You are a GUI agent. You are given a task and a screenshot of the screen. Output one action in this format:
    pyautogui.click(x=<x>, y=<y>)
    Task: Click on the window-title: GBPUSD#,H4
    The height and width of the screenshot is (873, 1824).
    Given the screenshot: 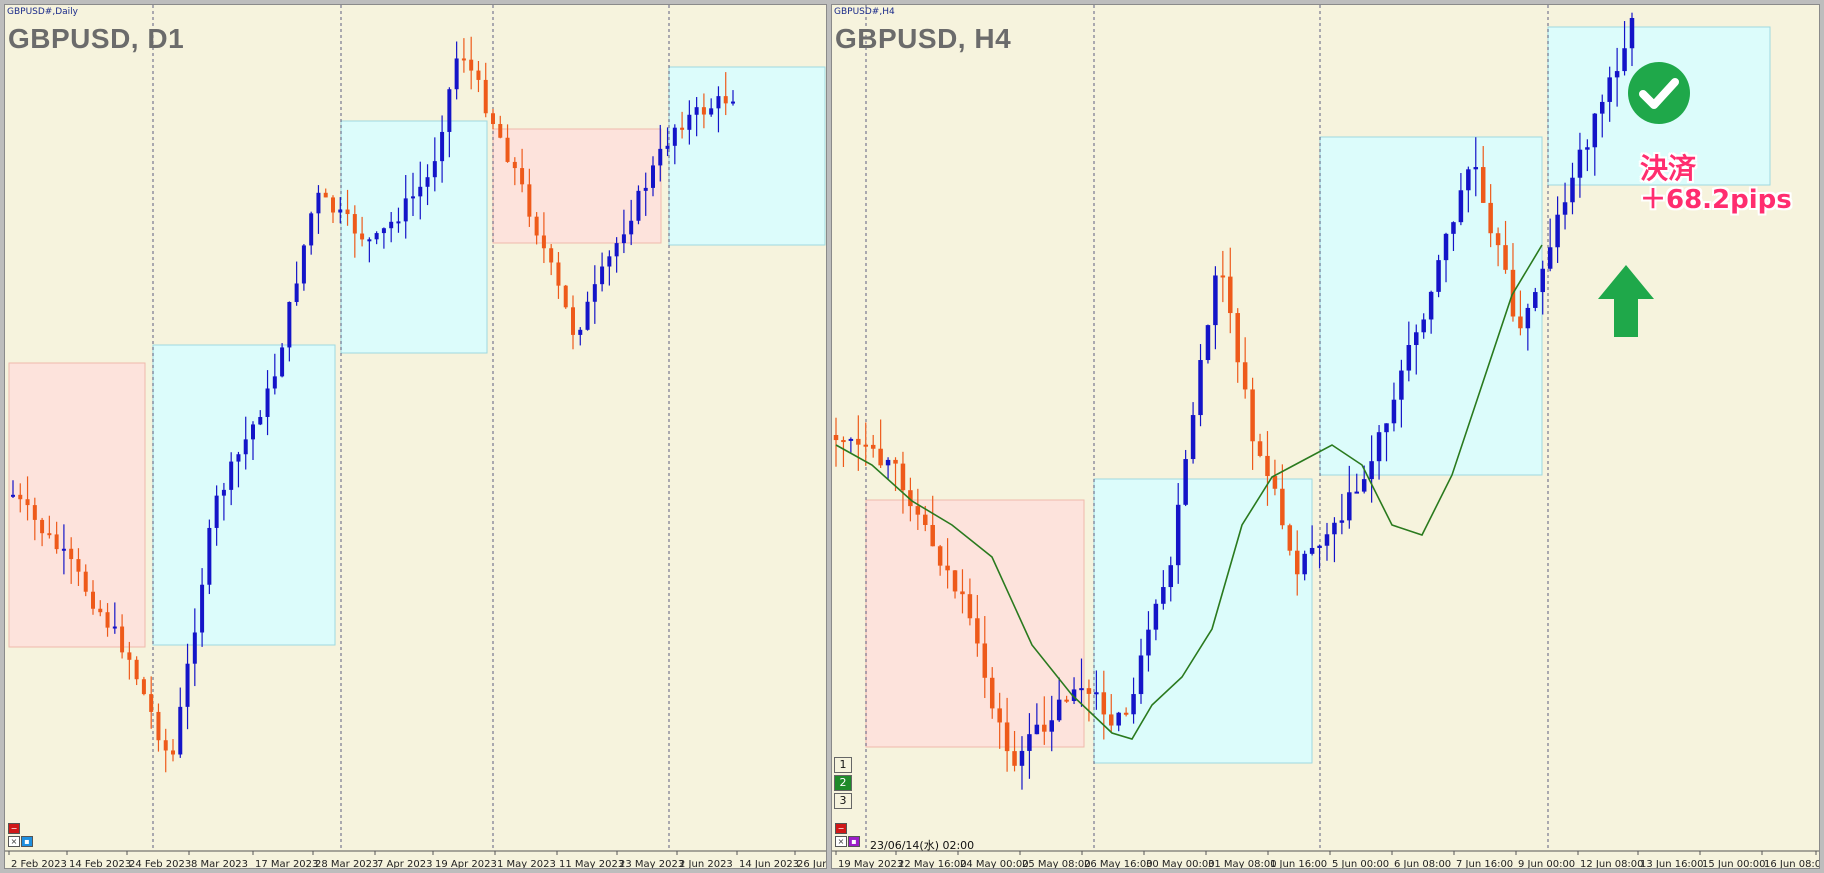 What is the action you would take?
    pyautogui.click(x=864, y=12)
    